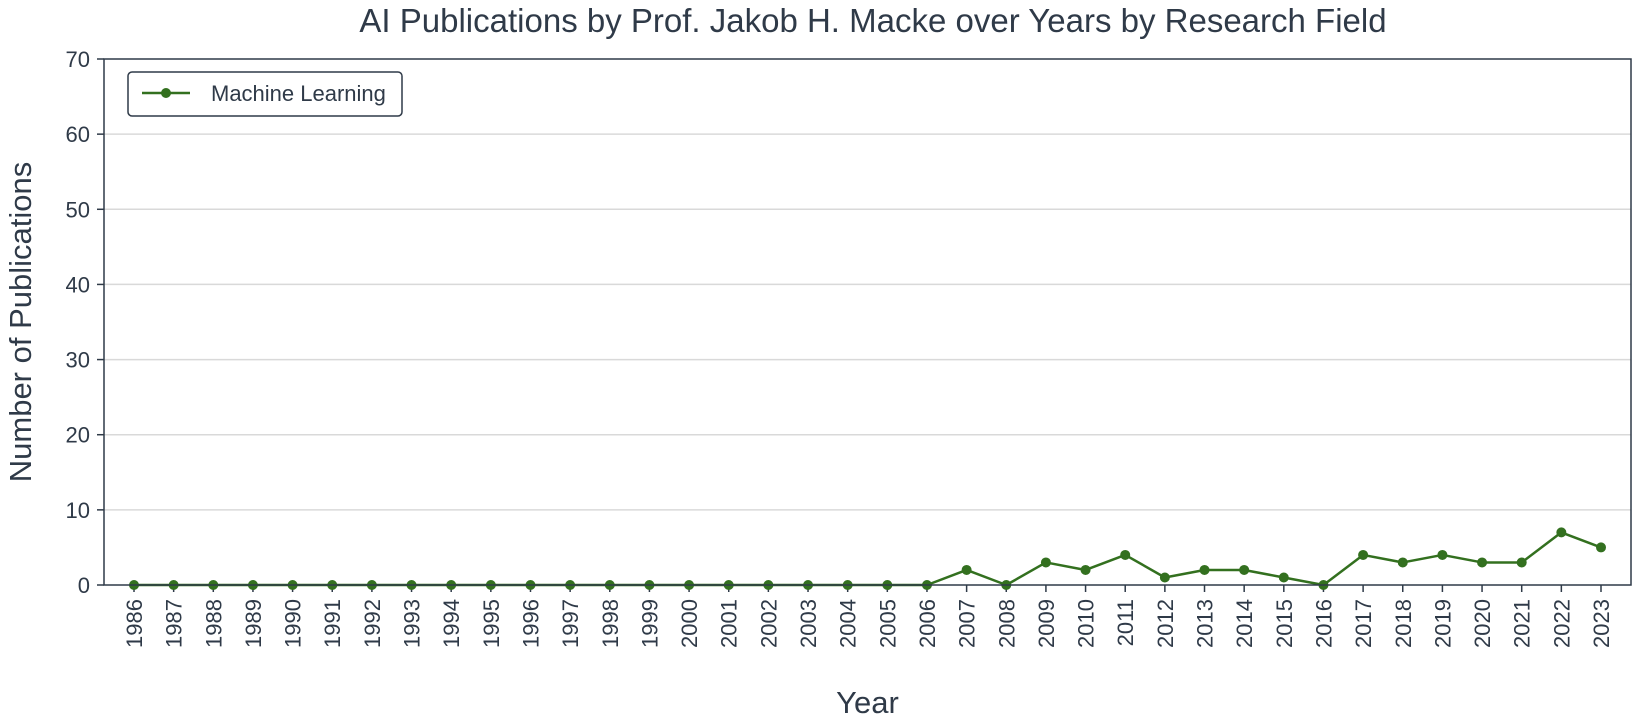 The image size is (1637, 728). What do you see at coordinates (848, 623) in the screenshot?
I see `x-tick-label: 2004` at bounding box center [848, 623].